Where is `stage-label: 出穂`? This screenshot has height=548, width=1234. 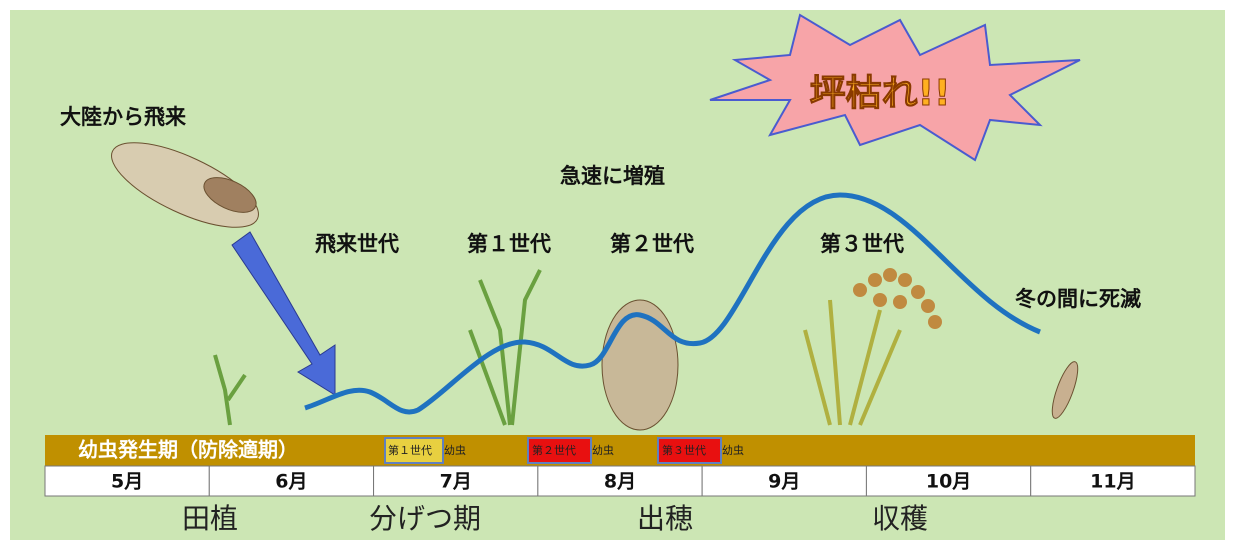 stage-label: 出穂 is located at coordinates (665, 518).